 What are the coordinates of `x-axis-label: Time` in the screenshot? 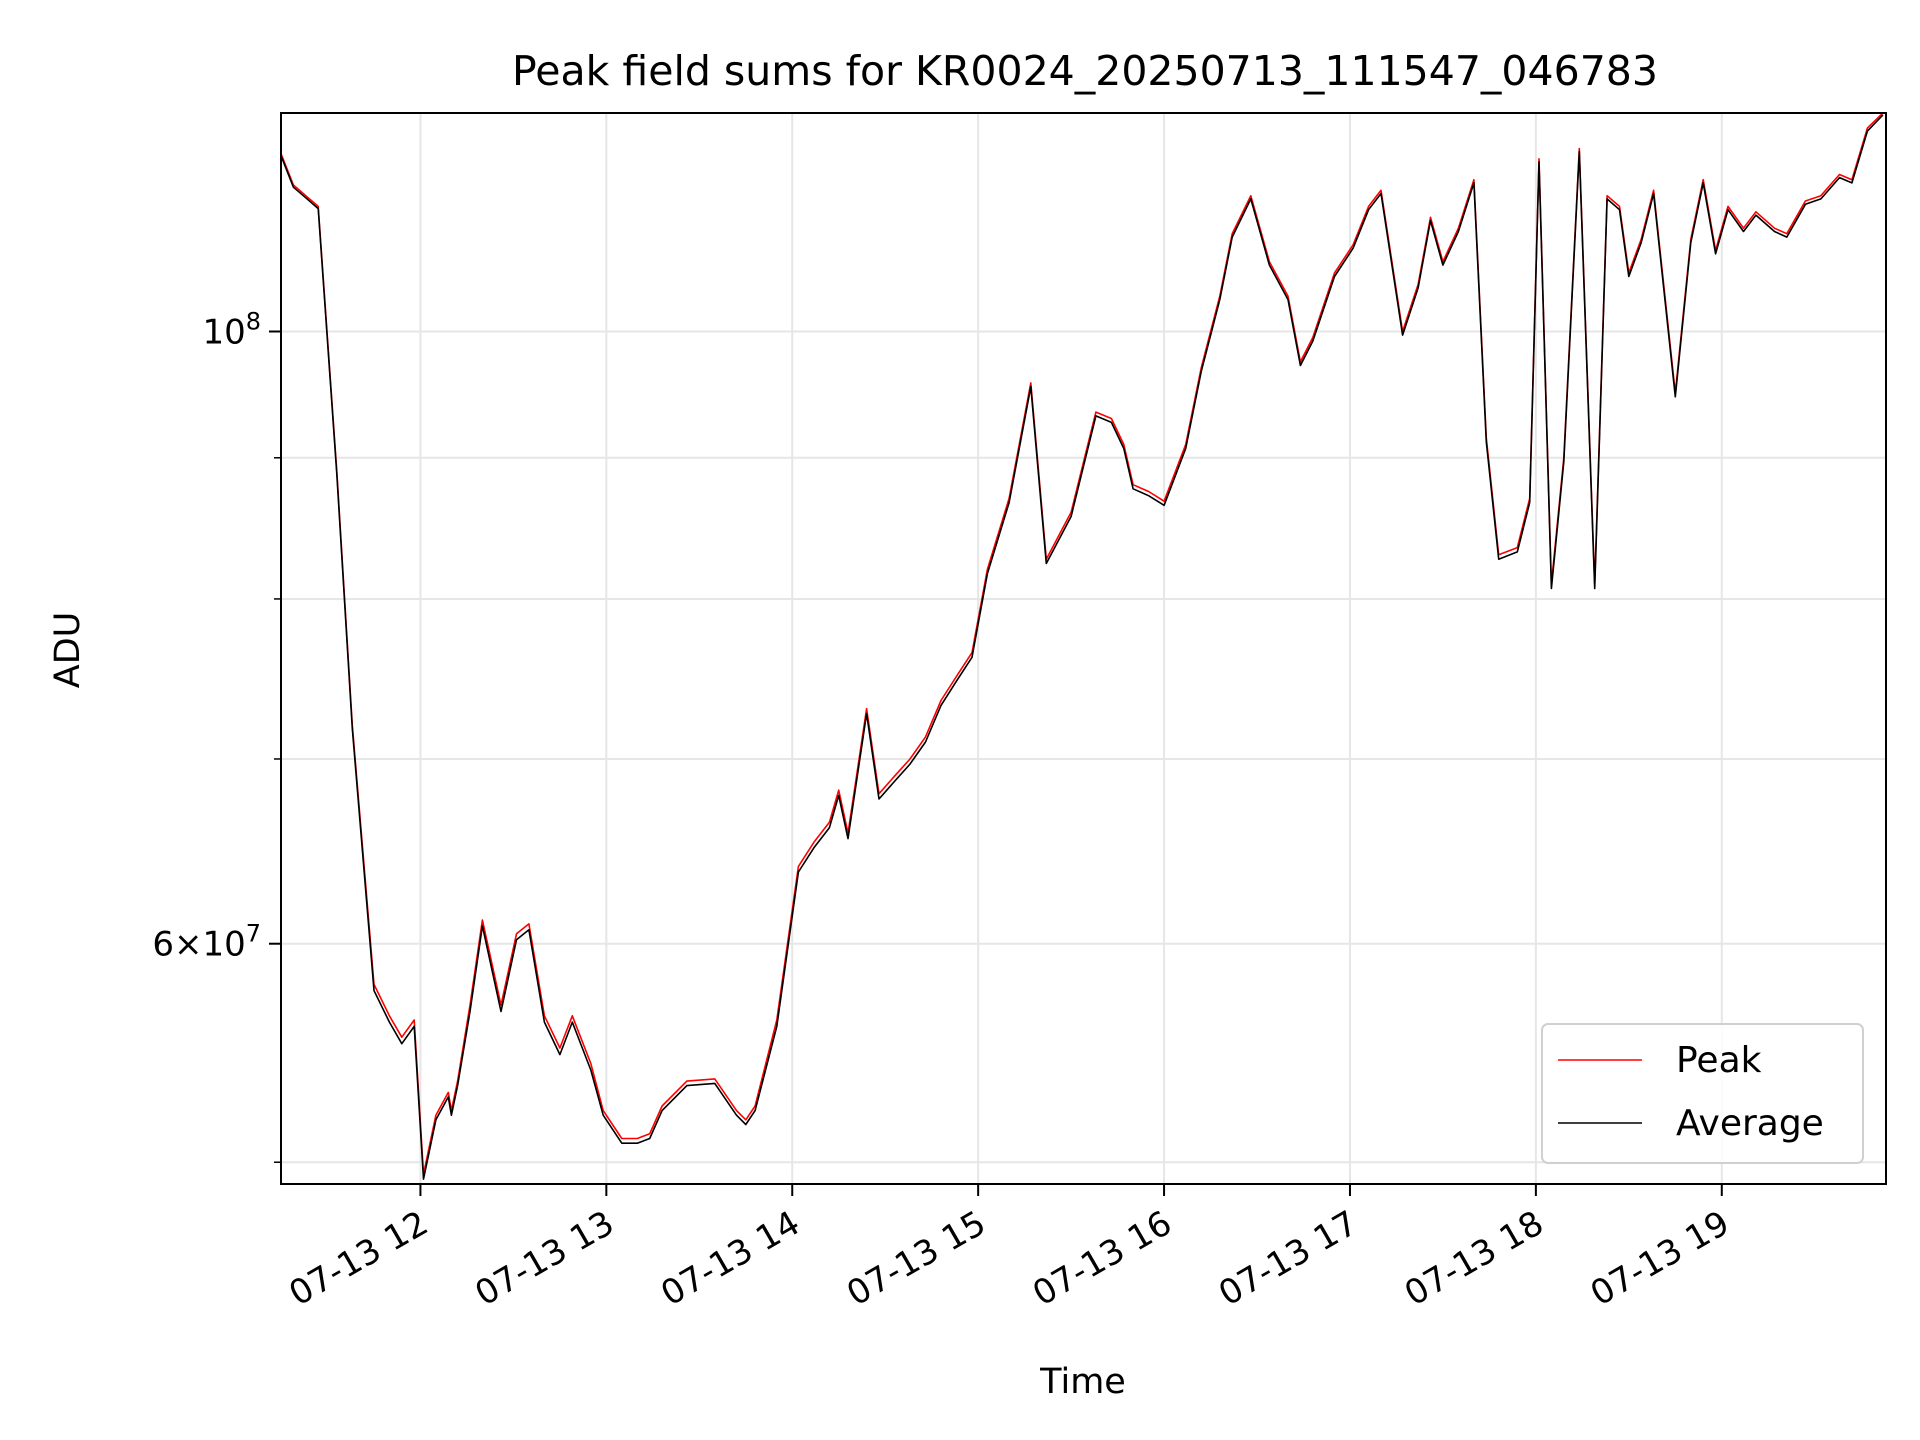 It's located at (1082, 1382).